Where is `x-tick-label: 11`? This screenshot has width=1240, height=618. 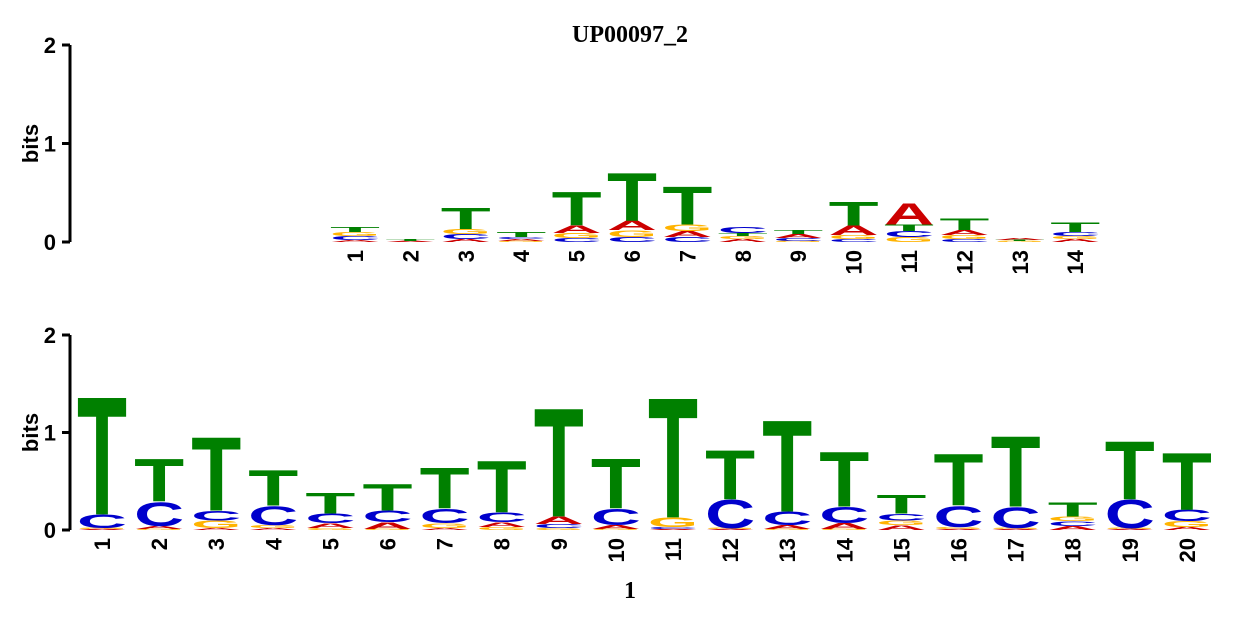
x-tick-label: 11 is located at coordinates (909, 261).